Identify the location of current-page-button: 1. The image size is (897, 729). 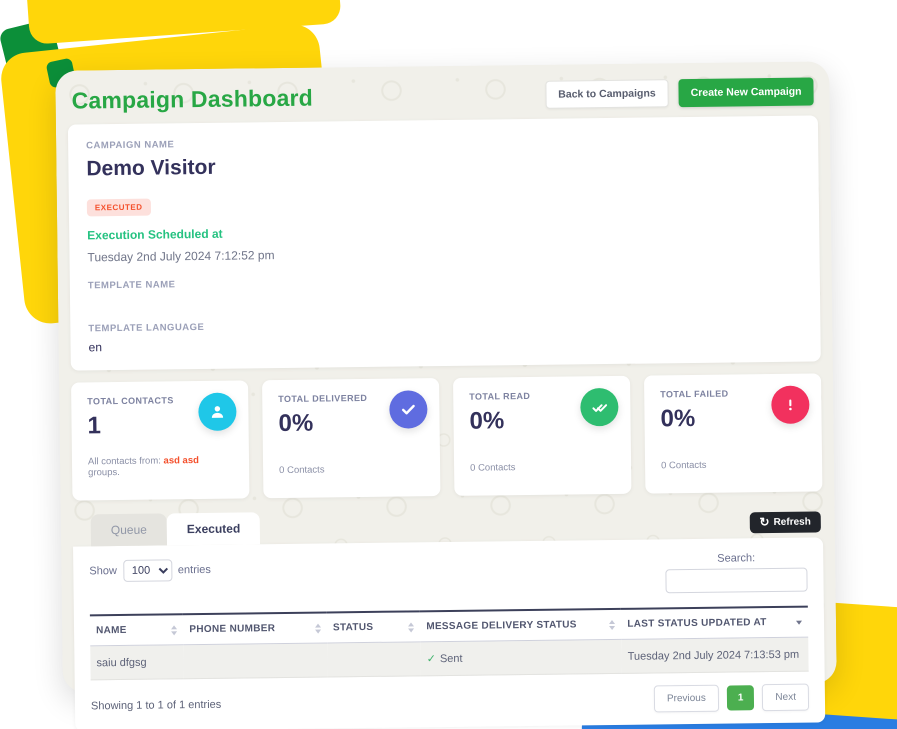
(740, 698).